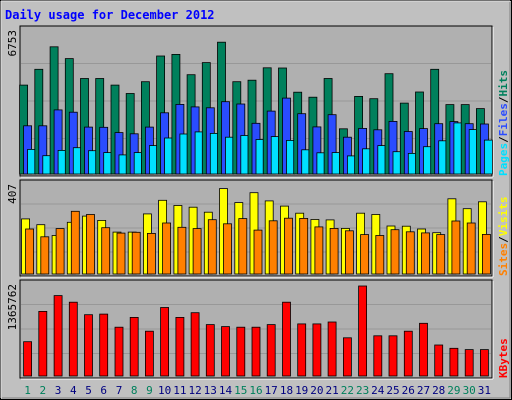 Image resolution: width=512 pixels, height=400 pixels. Describe the element at coordinates (301, 390) in the screenshot. I see `day-label-19: 19` at that location.